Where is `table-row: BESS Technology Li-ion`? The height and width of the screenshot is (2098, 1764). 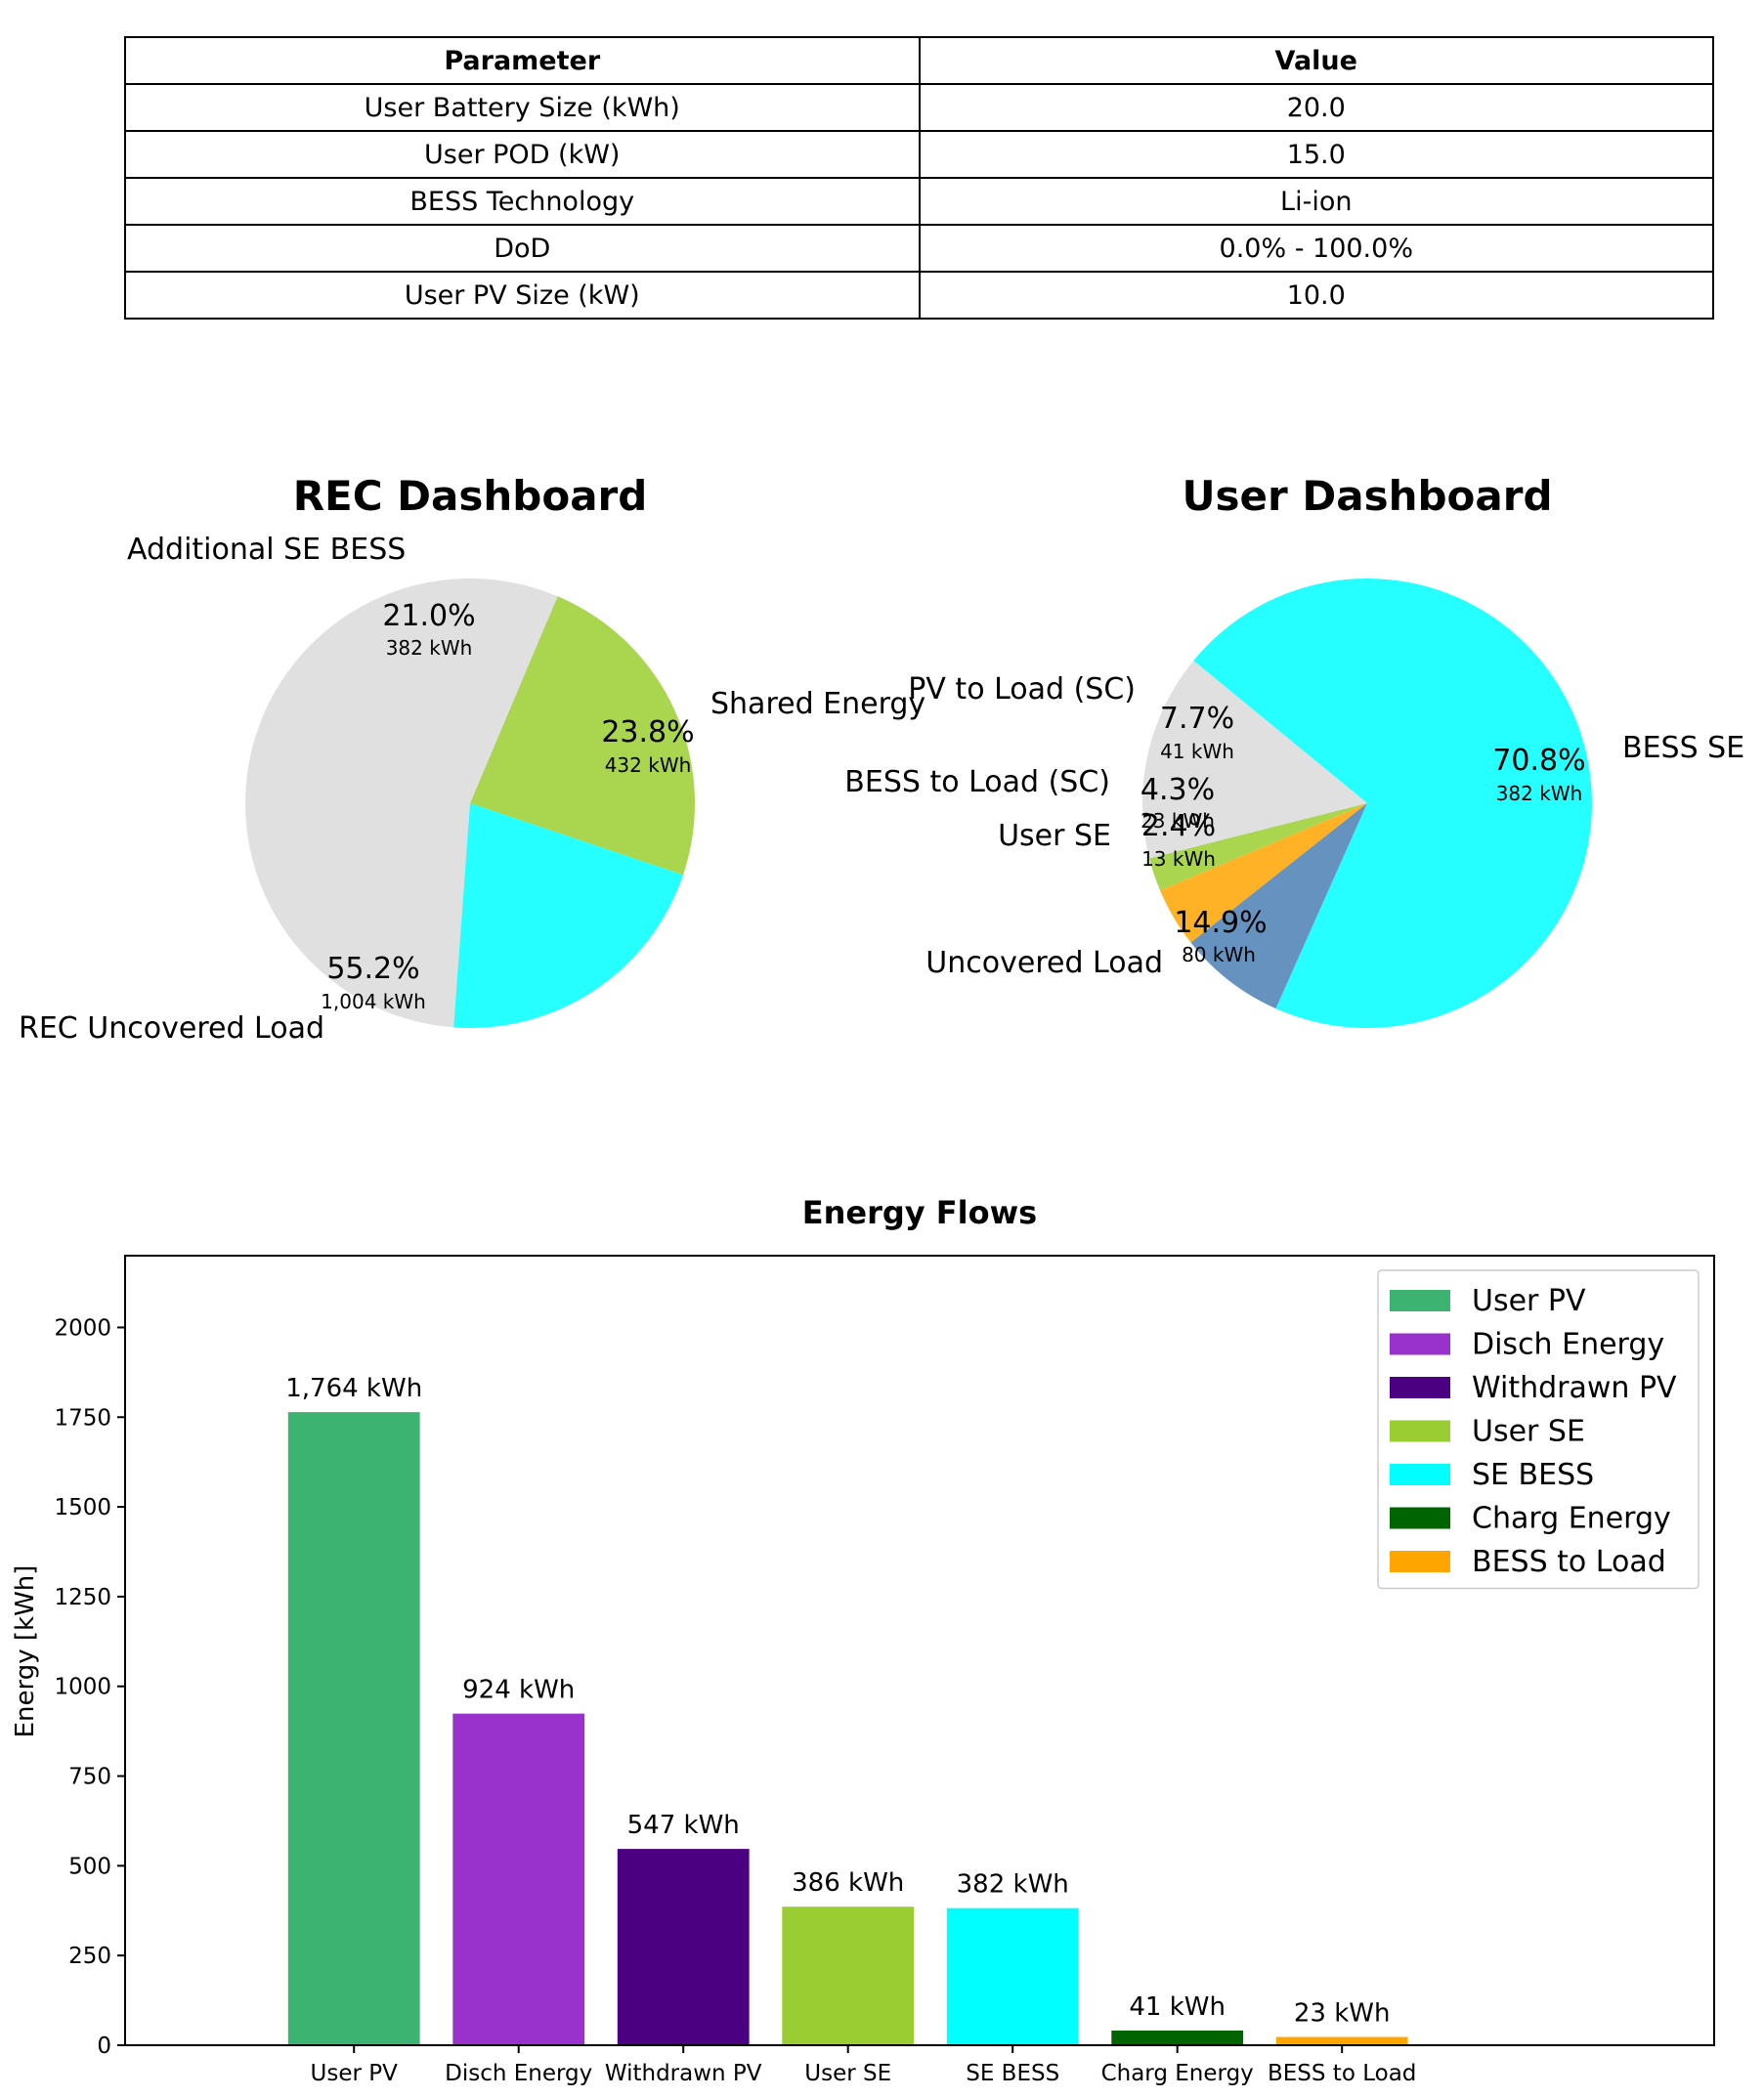 table-row: BESS Technology Li-ion is located at coordinates (919, 201).